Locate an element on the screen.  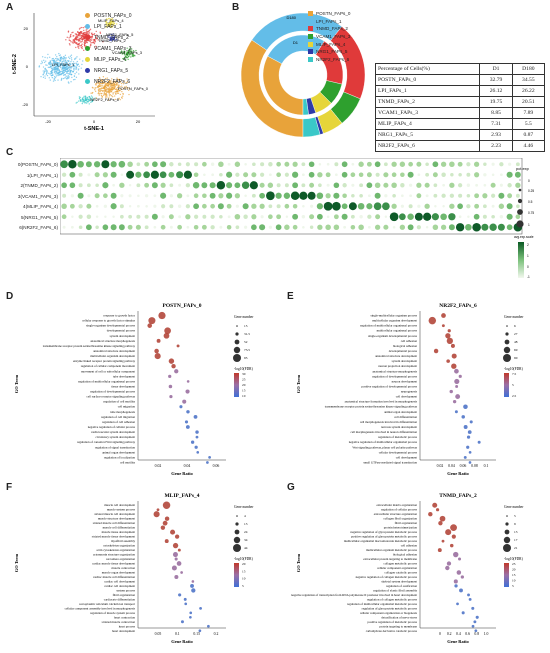
go-legend-size-label: 48 is located at coordinates (516, 342).